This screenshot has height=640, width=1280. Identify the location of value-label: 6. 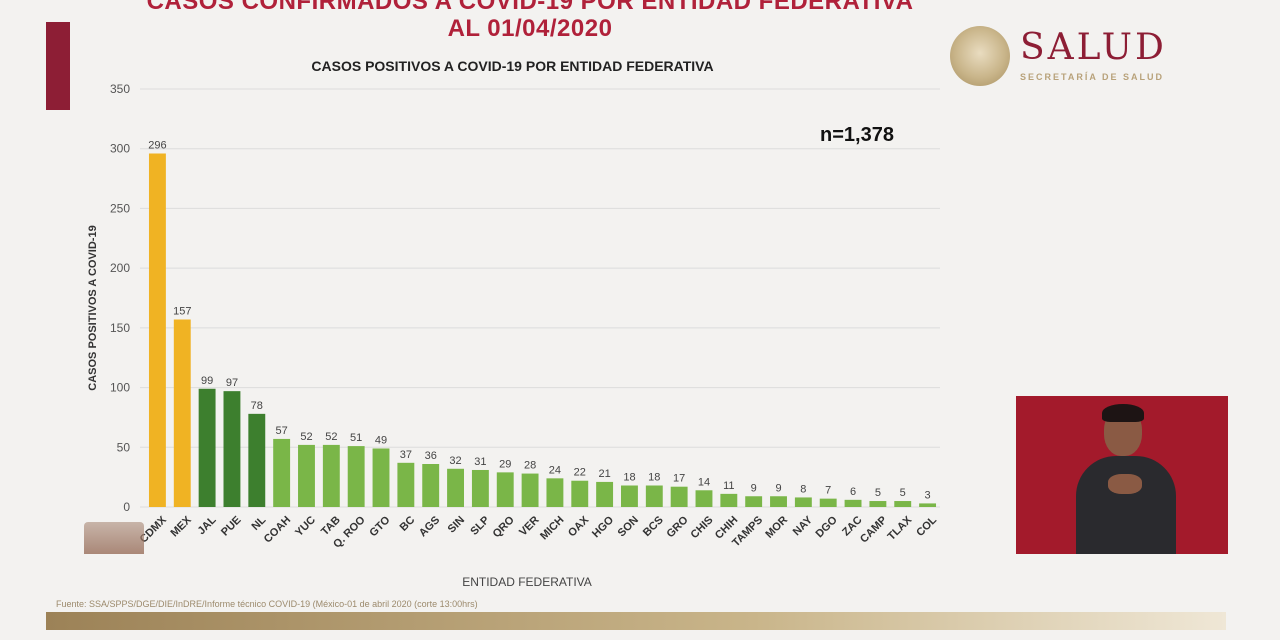
(853, 492).